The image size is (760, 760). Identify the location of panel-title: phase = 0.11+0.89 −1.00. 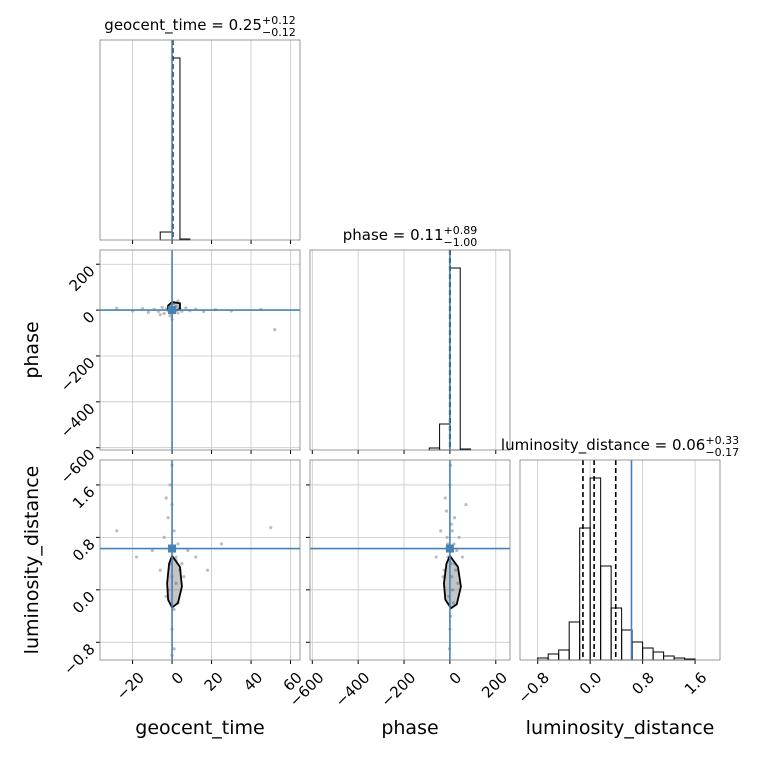
(410, 236).